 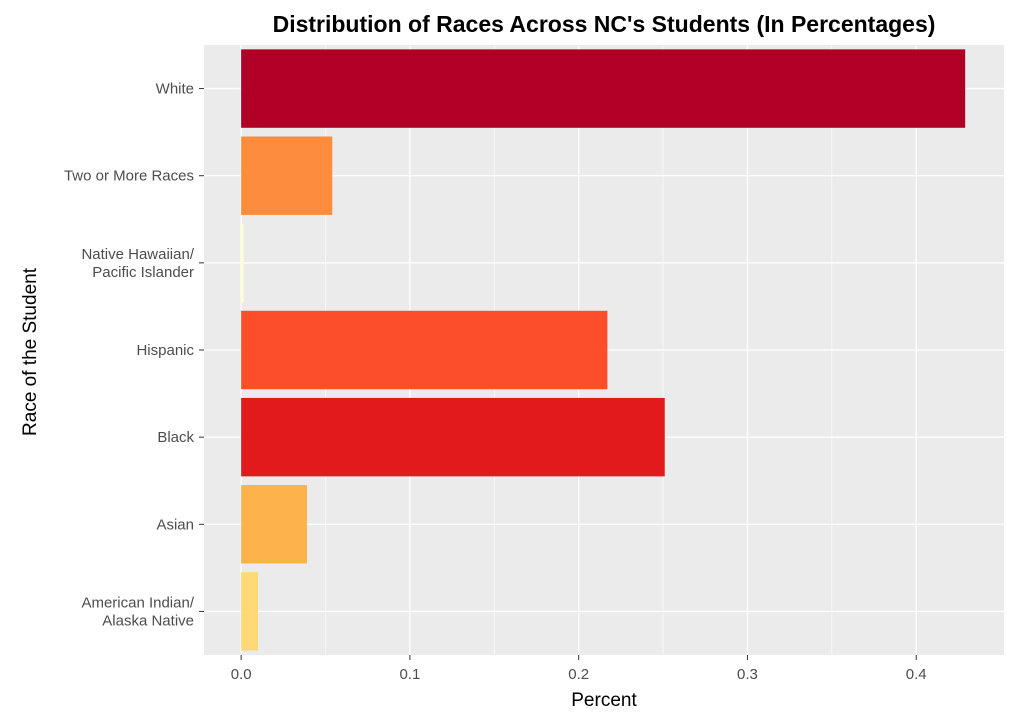 What do you see at coordinates (409, 674) in the screenshot?
I see `x-tick-label: 0.1` at bounding box center [409, 674].